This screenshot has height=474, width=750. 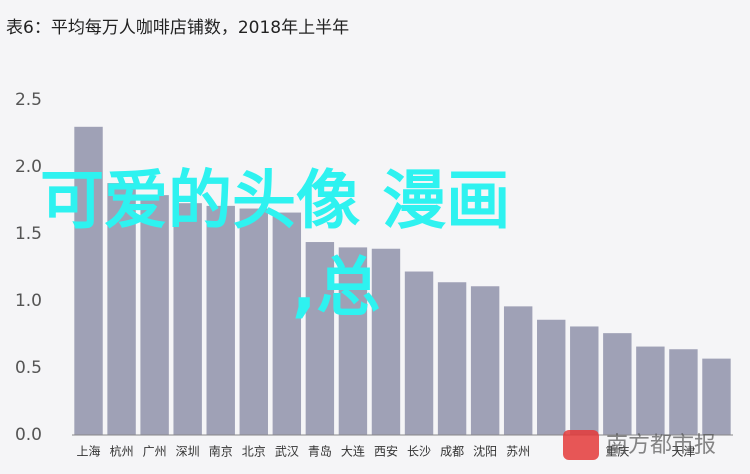 I want to click on chart-title: 表6：平均每万人咖啡店铺数，2018年上半年, so click(x=177, y=28).